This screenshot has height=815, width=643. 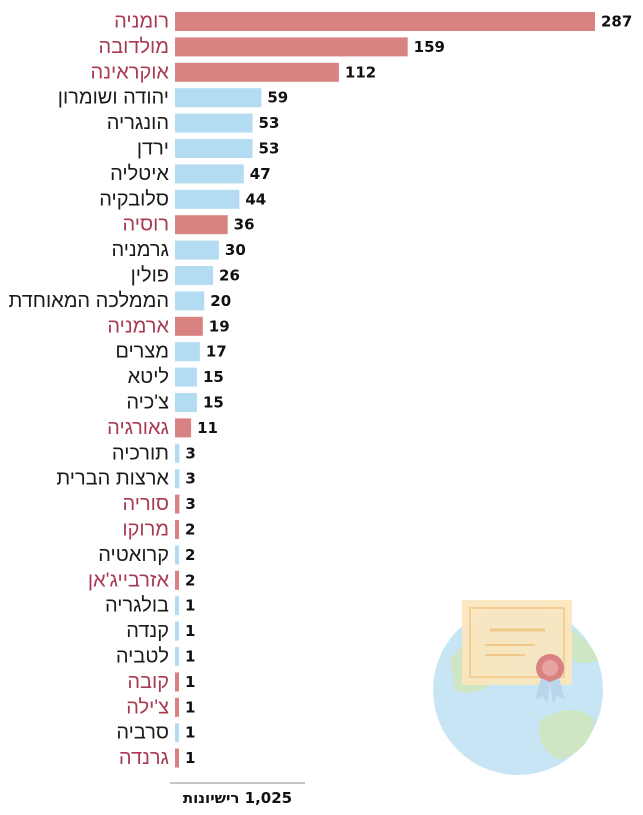 What do you see at coordinates (207, 428) in the screenshot?
I see `value-label: 11` at bounding box center [207, 428].